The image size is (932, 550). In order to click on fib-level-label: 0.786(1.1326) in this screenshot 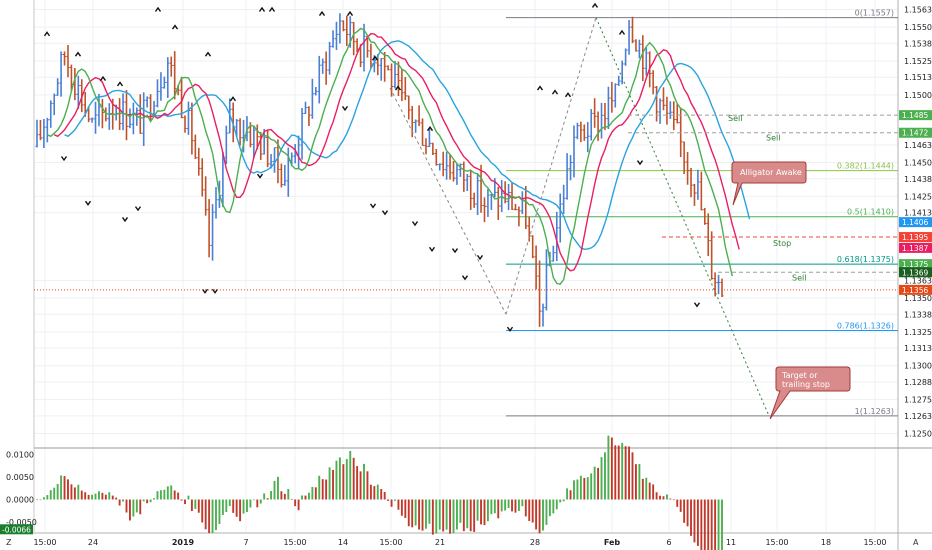, I will do `click(865, 326)`.